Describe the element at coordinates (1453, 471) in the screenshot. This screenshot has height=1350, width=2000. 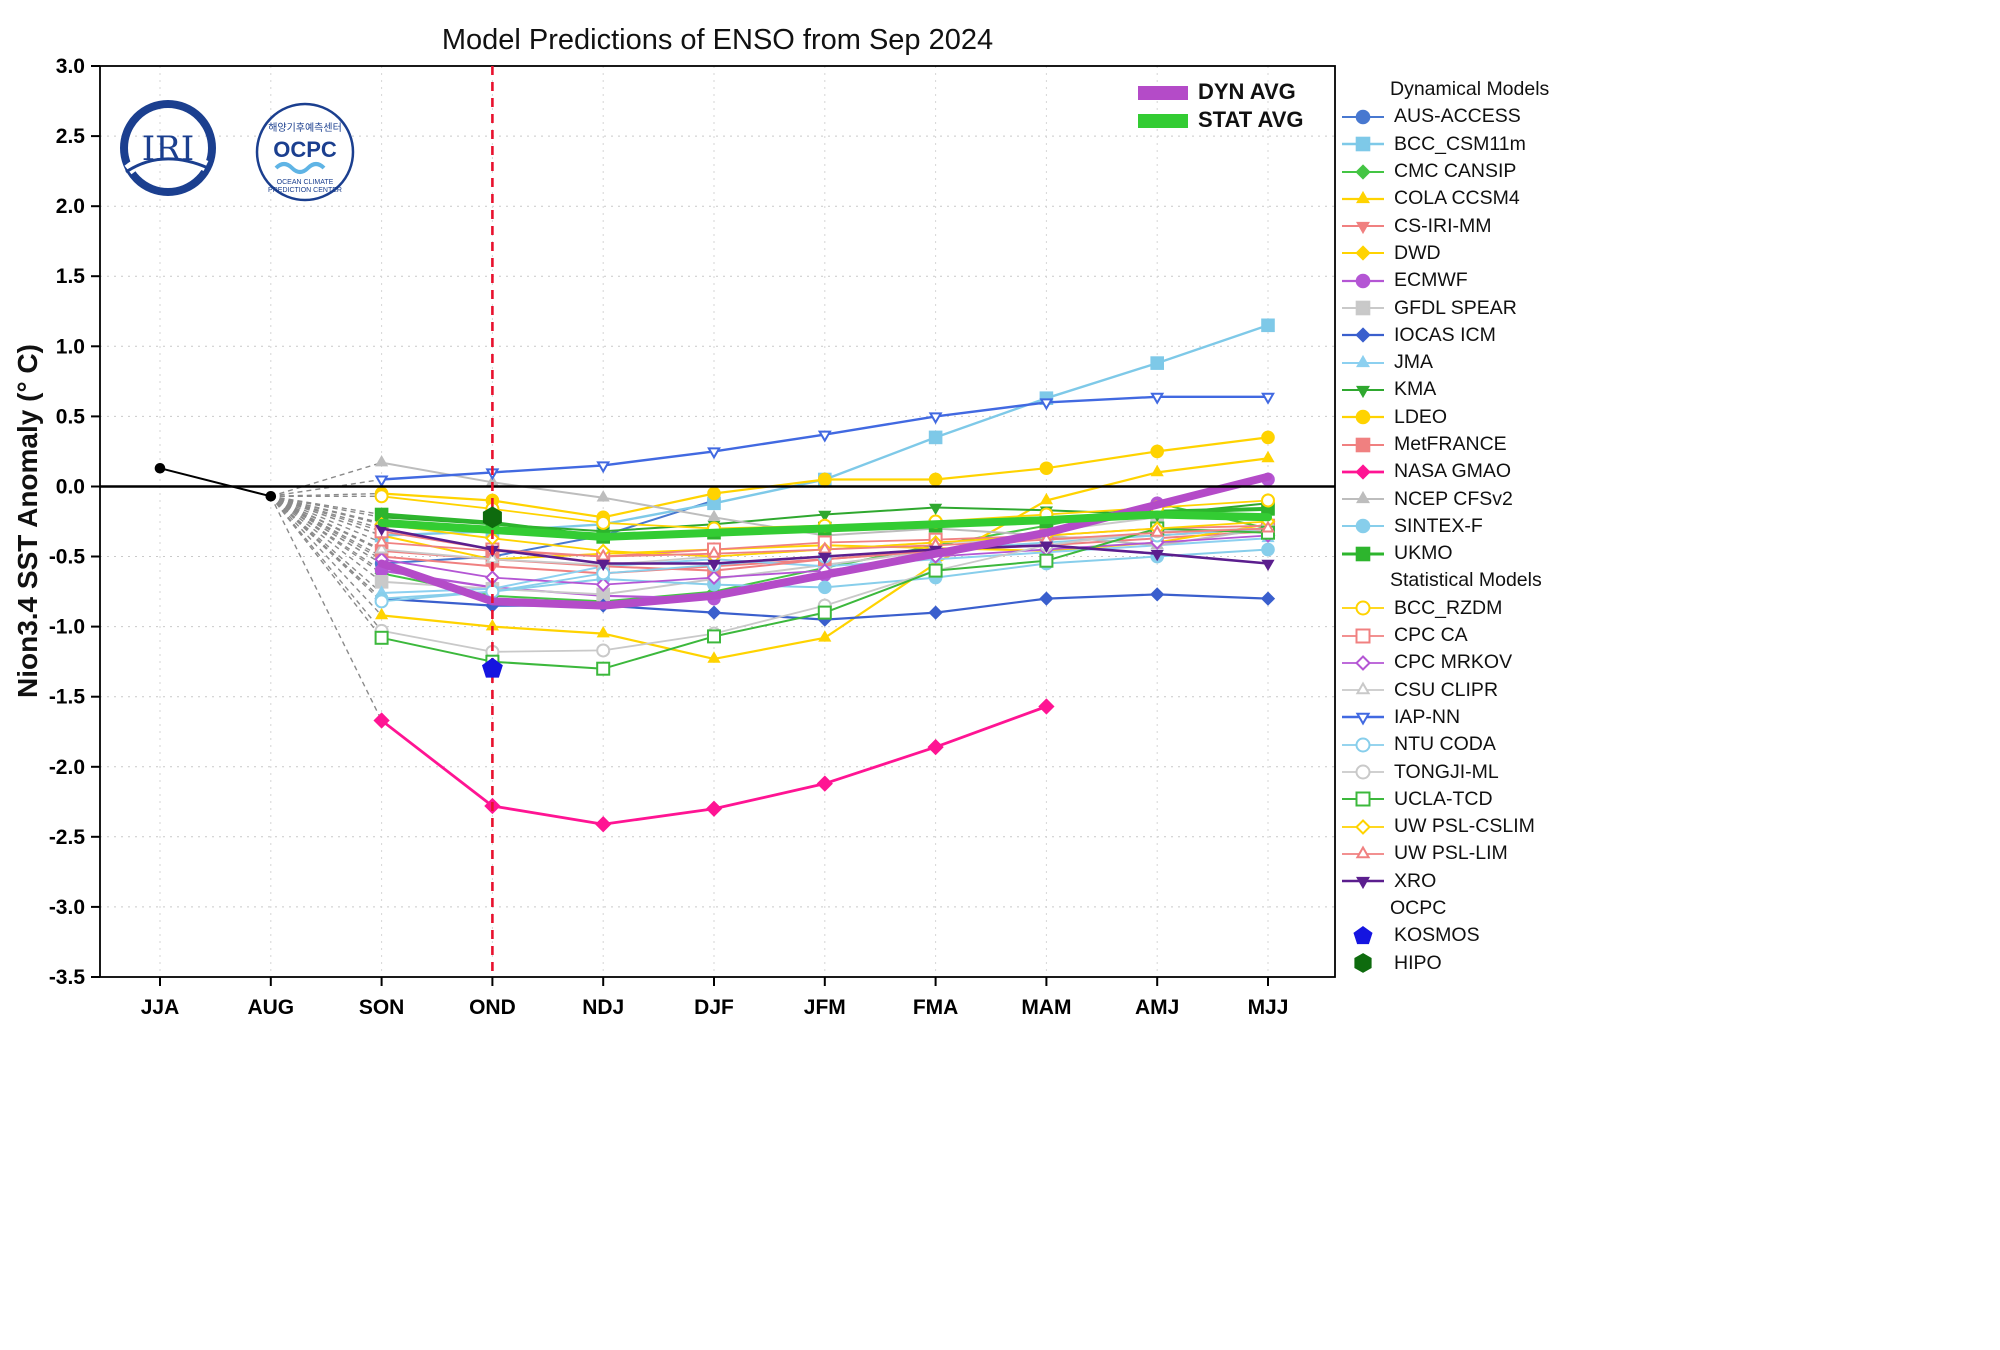
I see `legend-label-nasa-gmao: NASA GMAO` at that location.